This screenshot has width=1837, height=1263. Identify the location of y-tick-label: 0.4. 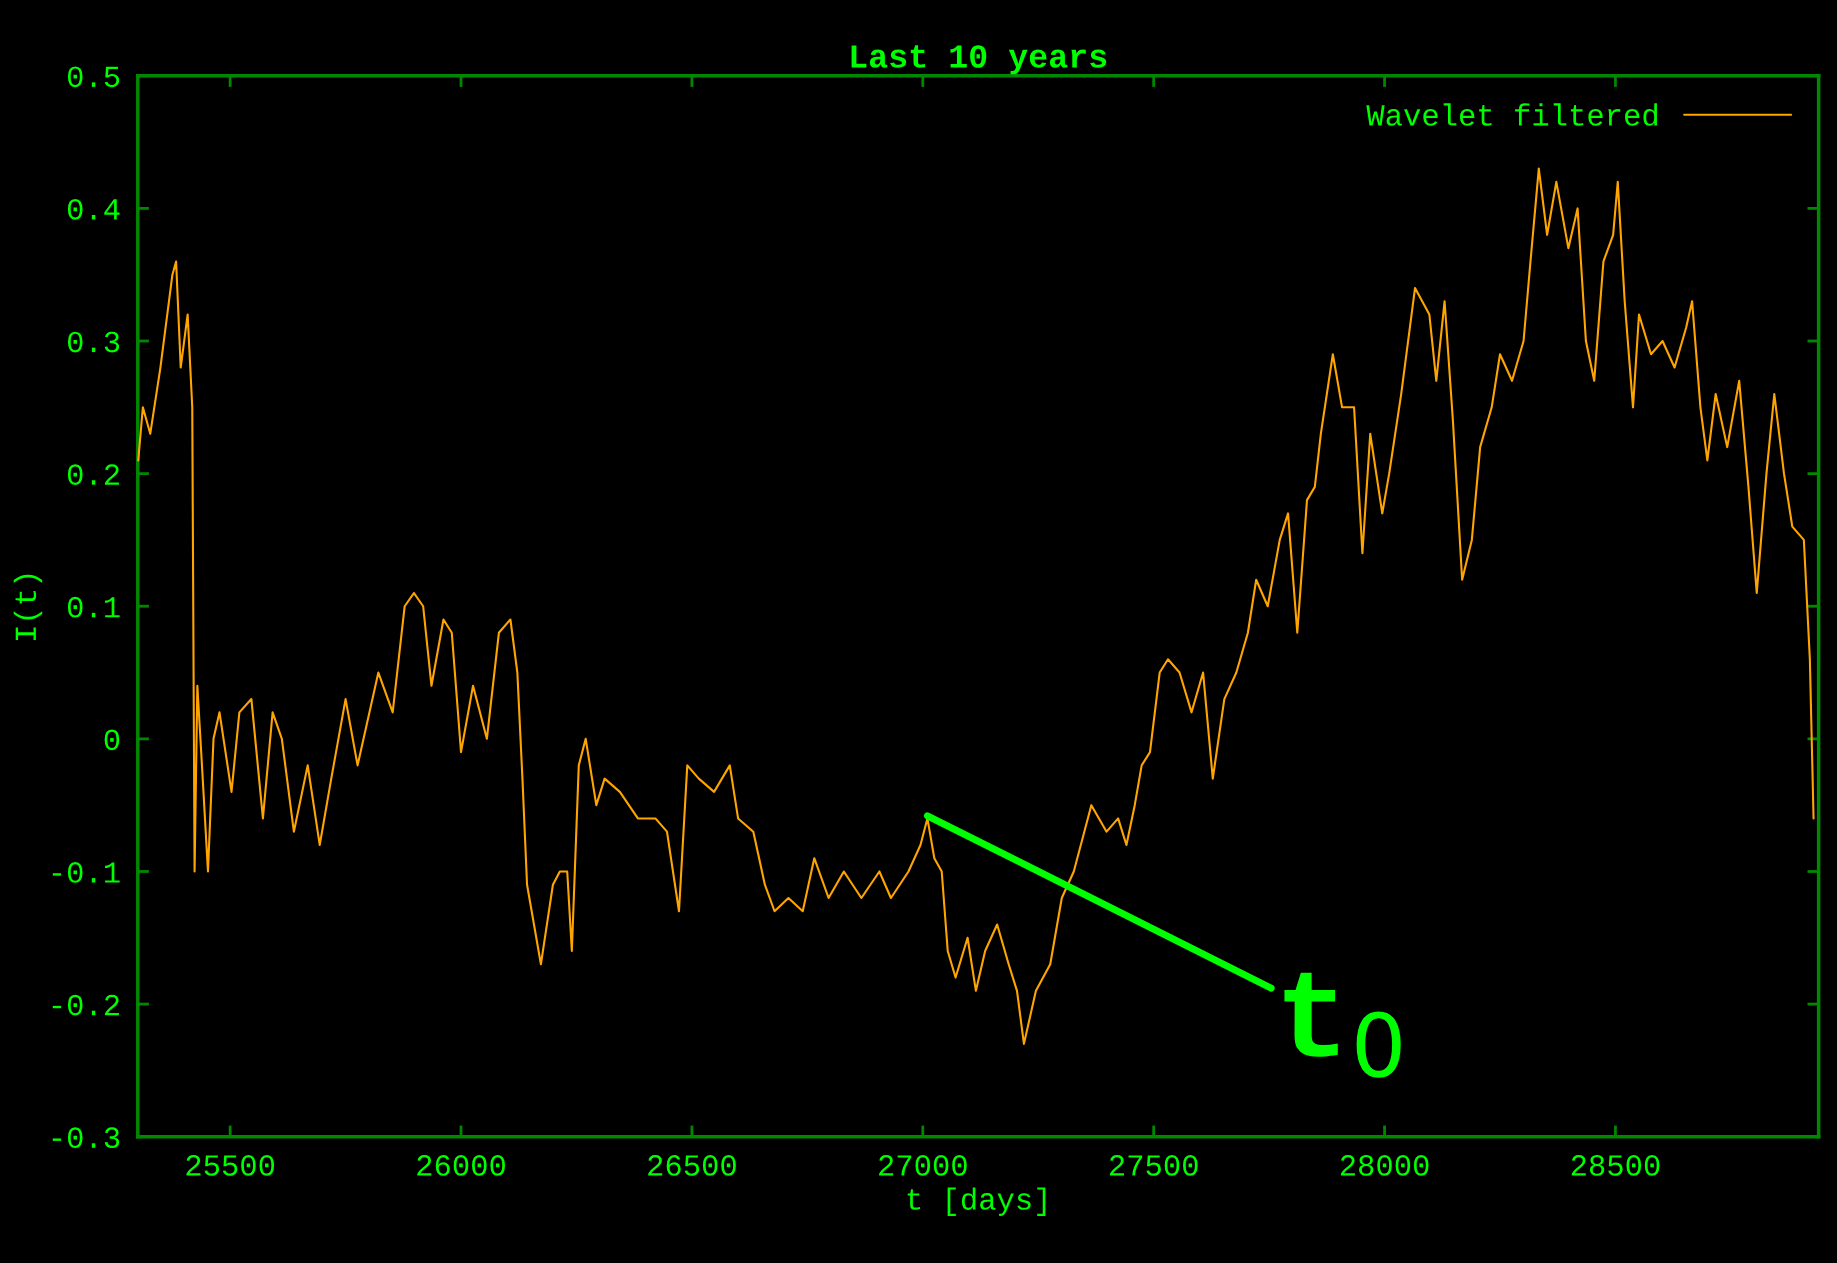
(93, 209).